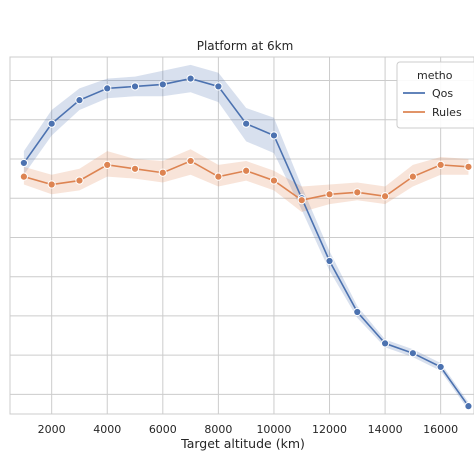  Describe the element at coordinates (329, 429) in the screenshot. I see `x-tick-label: 12000` at that location.